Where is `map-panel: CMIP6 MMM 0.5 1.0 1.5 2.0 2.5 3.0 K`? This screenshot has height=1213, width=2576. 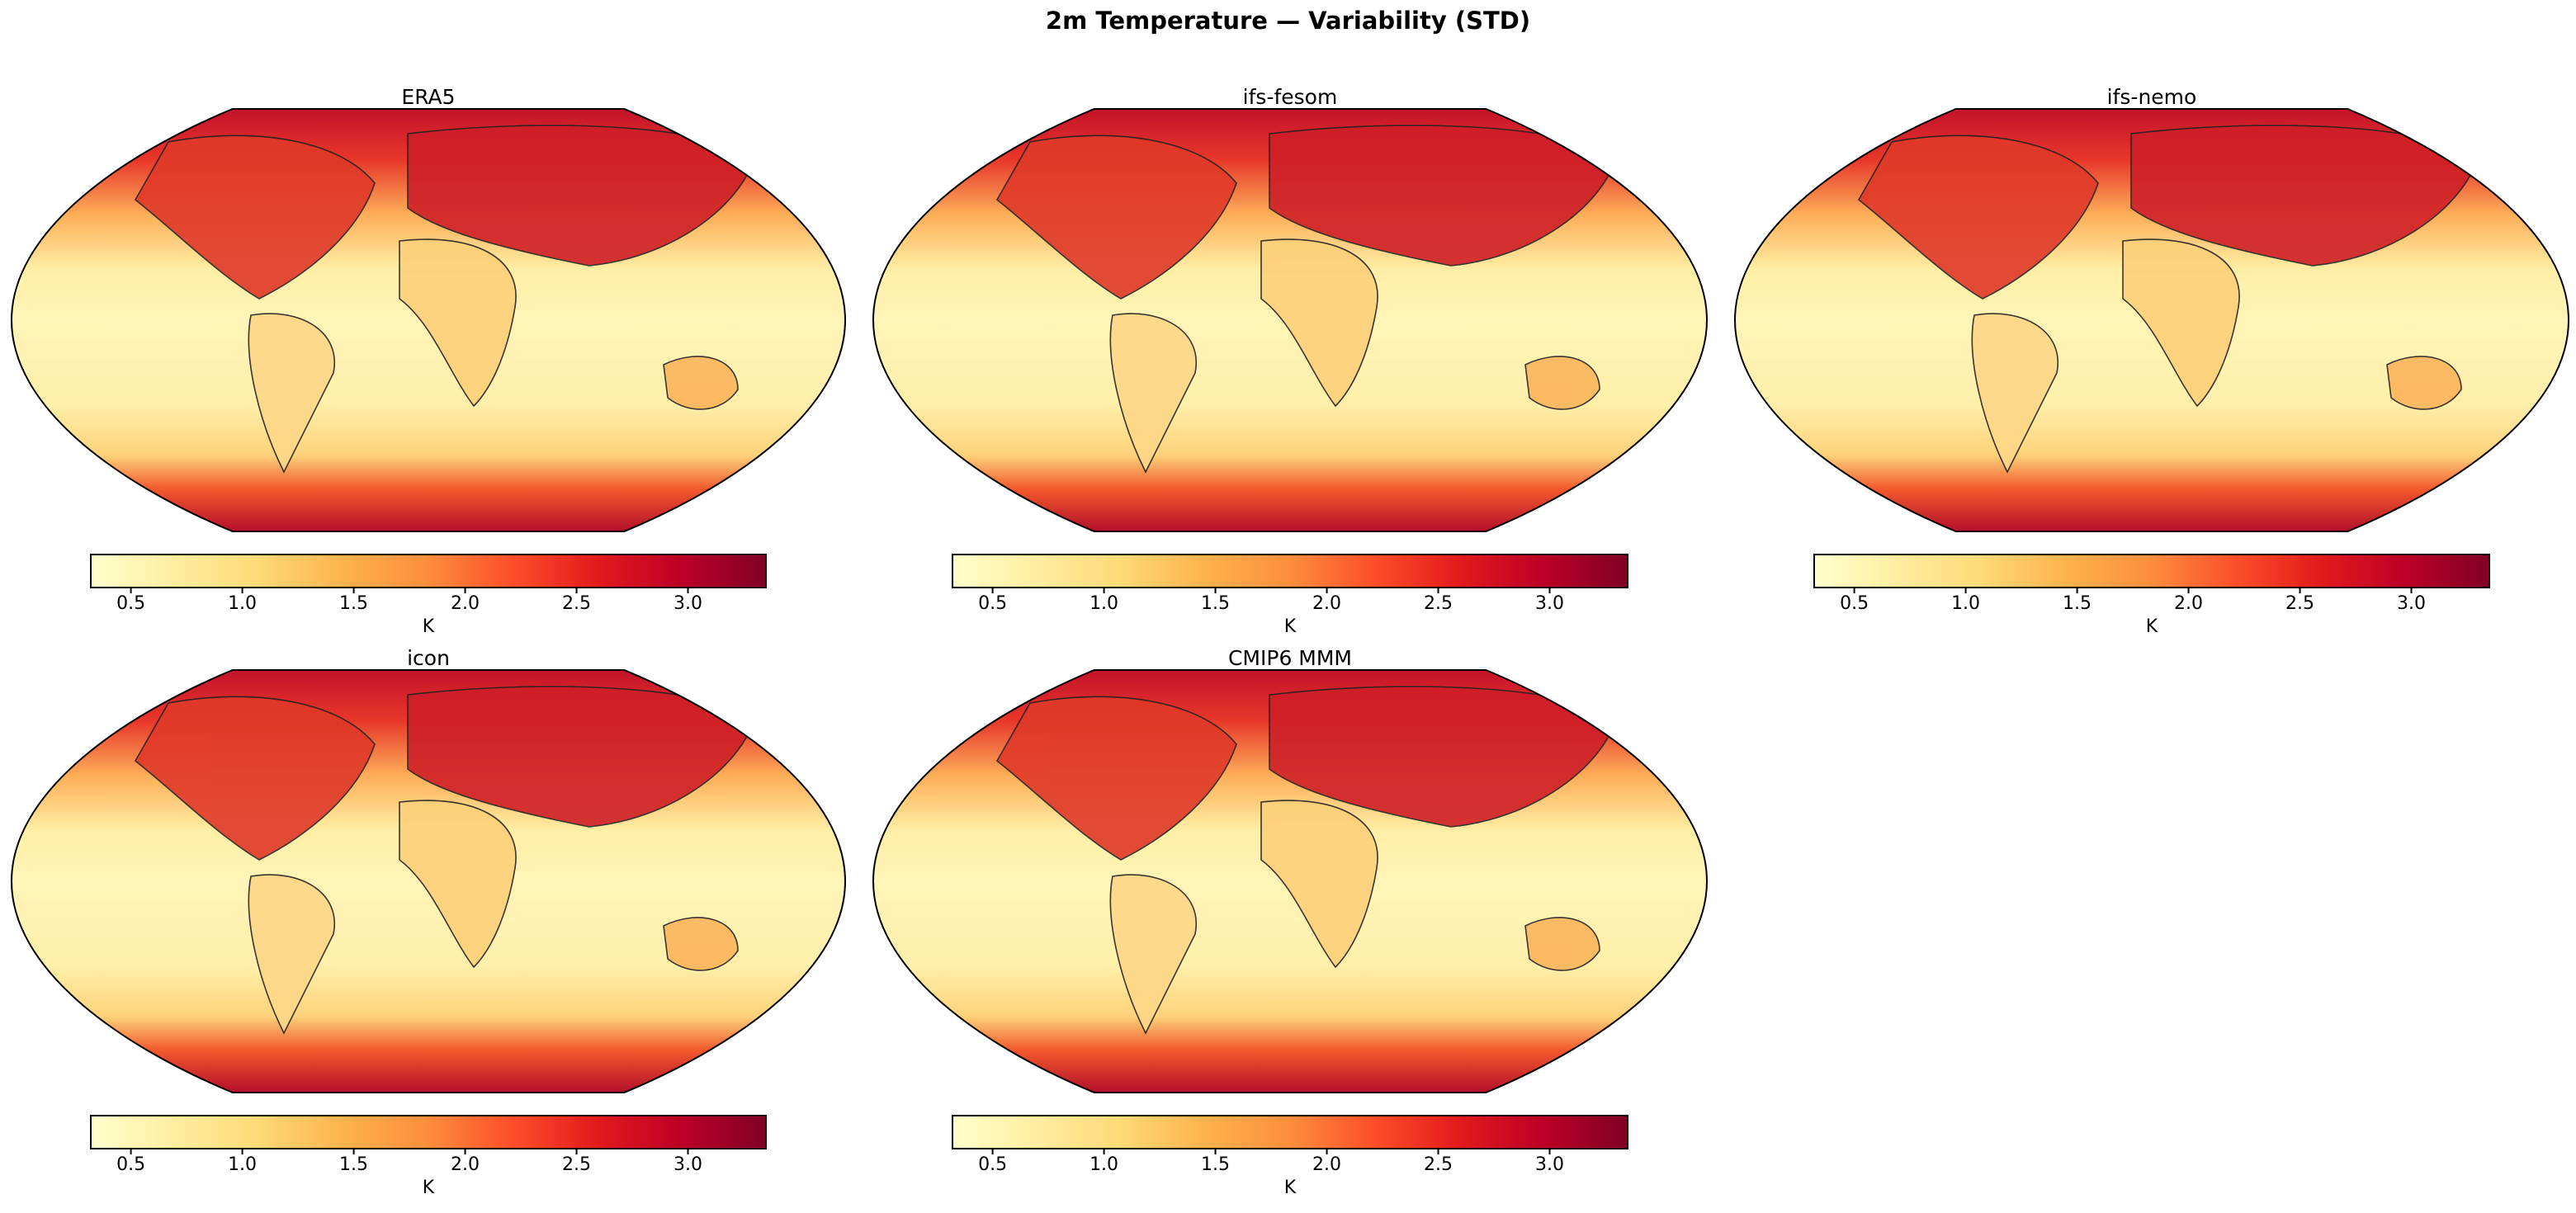 map-panel: CMIP6 MMM 0.5 1.0 1.5 2.0 2.5 3.0 K is located at coordinates (1290, 922).